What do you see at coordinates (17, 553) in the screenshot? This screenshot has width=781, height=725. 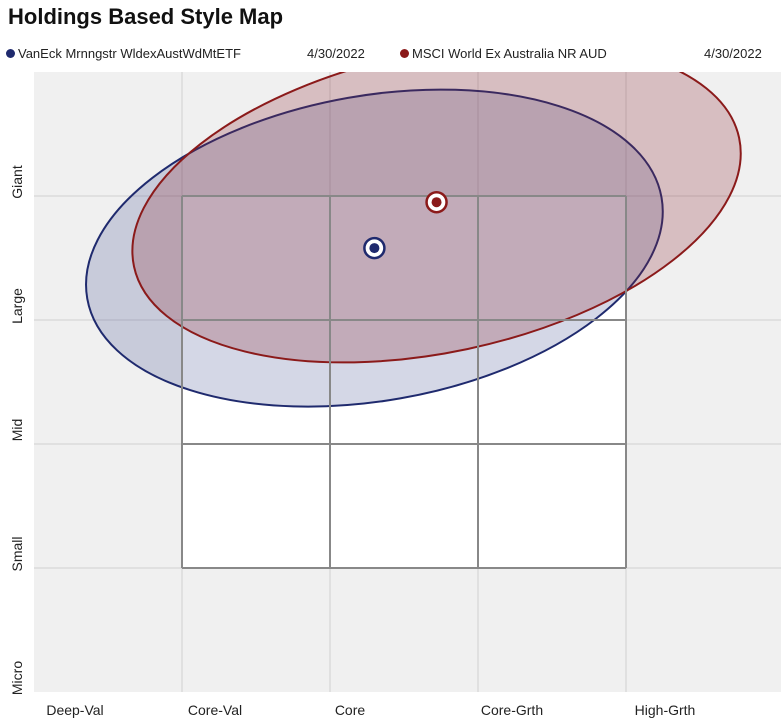 I see `y-tick-label: Small` at bounding box center [17, 553].